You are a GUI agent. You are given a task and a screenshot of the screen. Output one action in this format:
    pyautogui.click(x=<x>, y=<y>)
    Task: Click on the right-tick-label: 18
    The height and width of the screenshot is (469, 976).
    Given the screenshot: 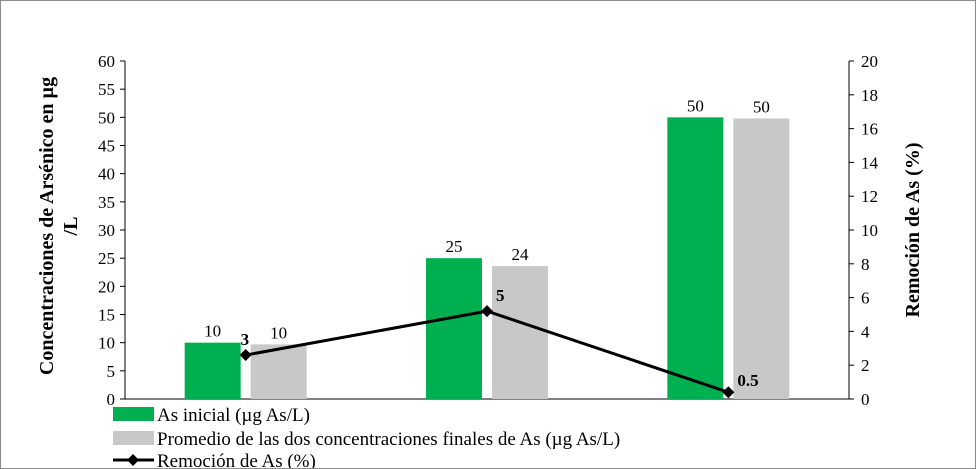 What is the action you would take?
    pyautogui.click(x=869, y=95)
    